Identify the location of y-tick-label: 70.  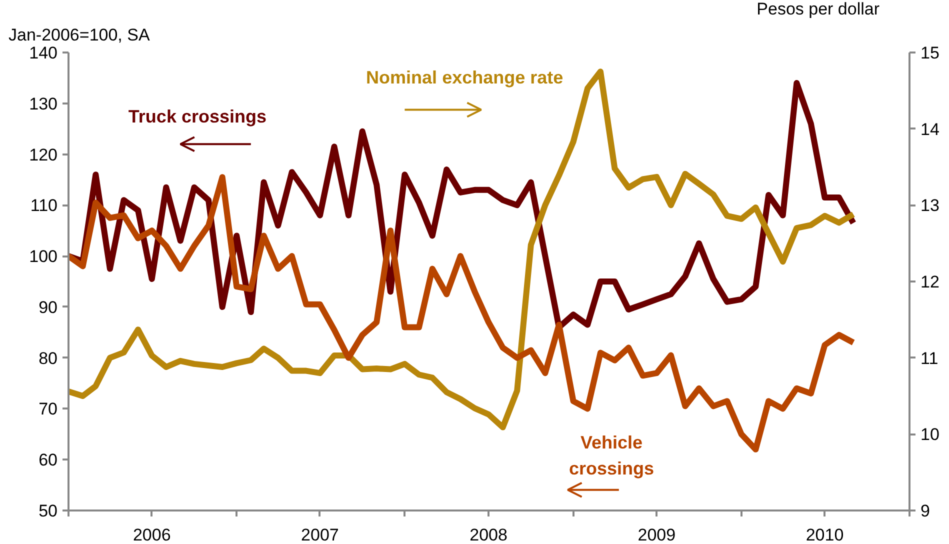
(48, 409).